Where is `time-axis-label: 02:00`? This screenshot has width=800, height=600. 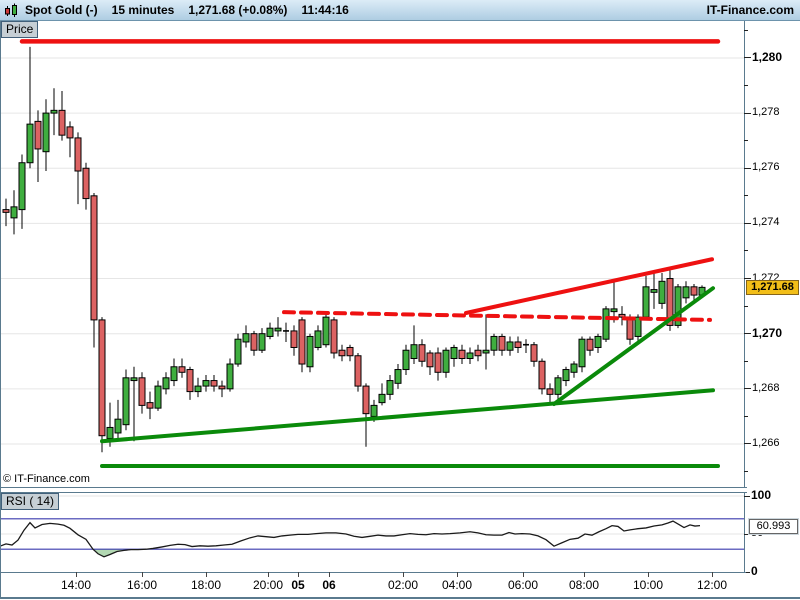
time-axis-label: 02:00 is located at coordinates (403, 585).